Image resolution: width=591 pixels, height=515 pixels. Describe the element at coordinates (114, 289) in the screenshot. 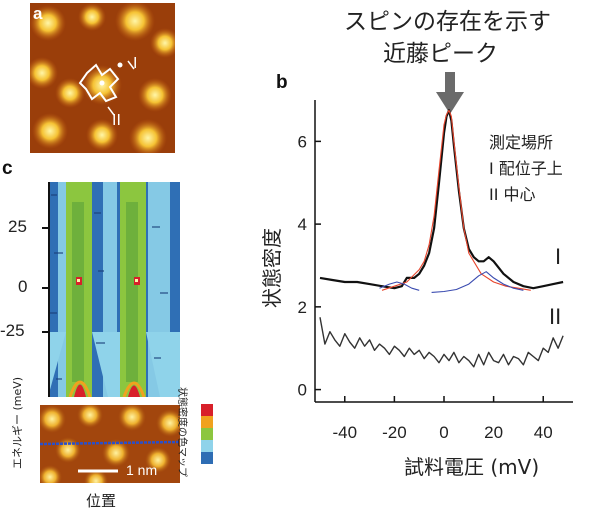

I see `panel-c-spectral-map` at that location.